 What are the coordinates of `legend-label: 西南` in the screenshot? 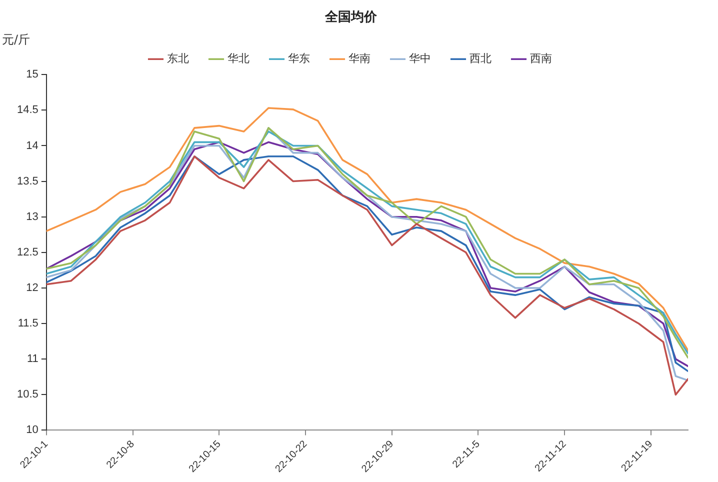 It's located at (541, 58).